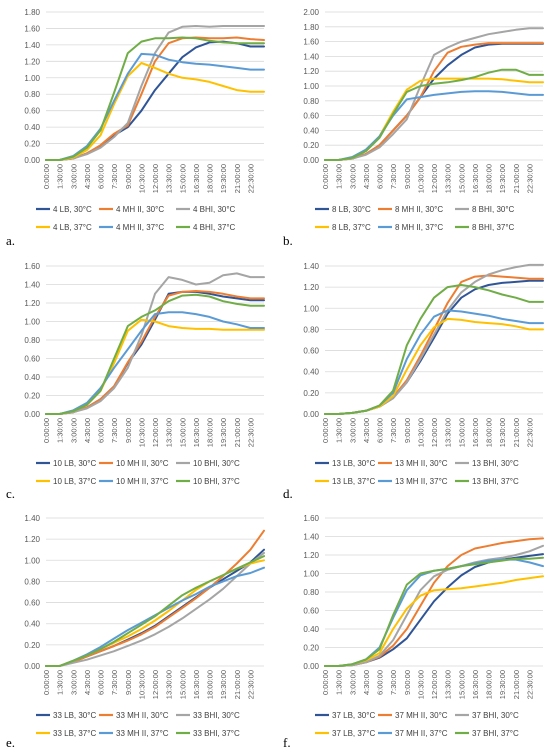 The image size is (550, 753). Describe the element at coordinates (434, 432) in the screenshot. I see `x-tick-label: 12:00:00` at that location.